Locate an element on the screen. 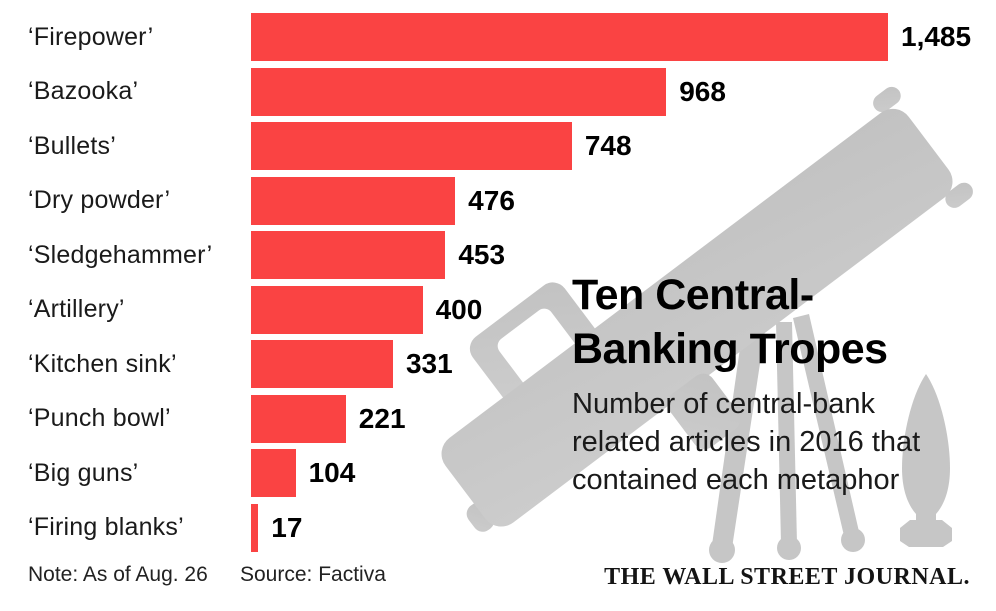  value-label: 331 is located at coordinates (429, 363).